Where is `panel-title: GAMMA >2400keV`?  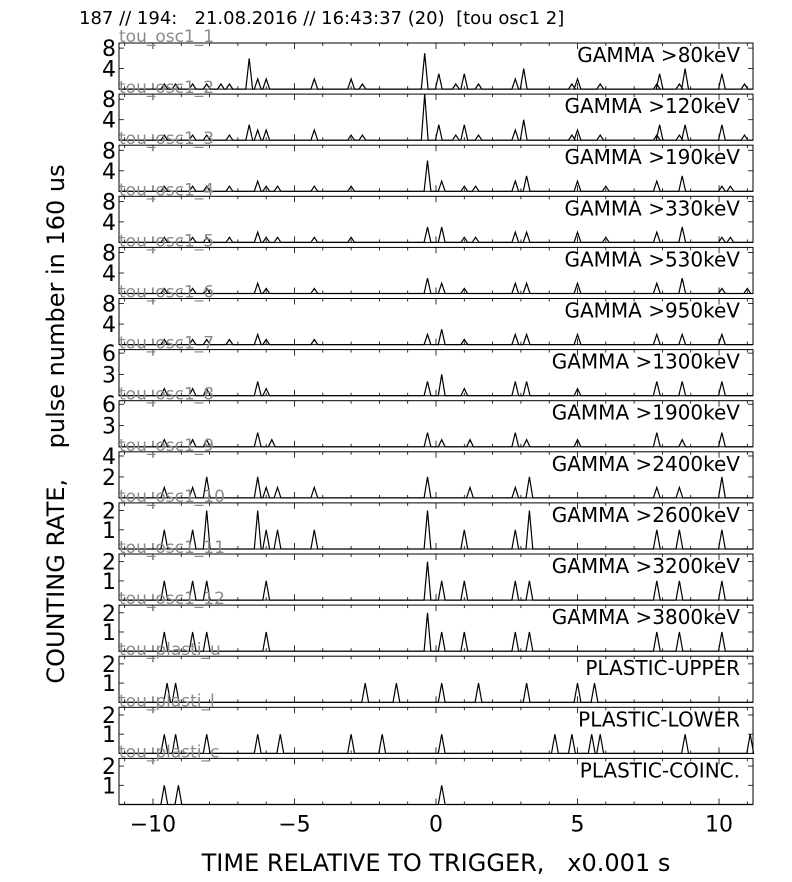
panel-title: GAMMA >2400keV is located at coordinates (646, 464).